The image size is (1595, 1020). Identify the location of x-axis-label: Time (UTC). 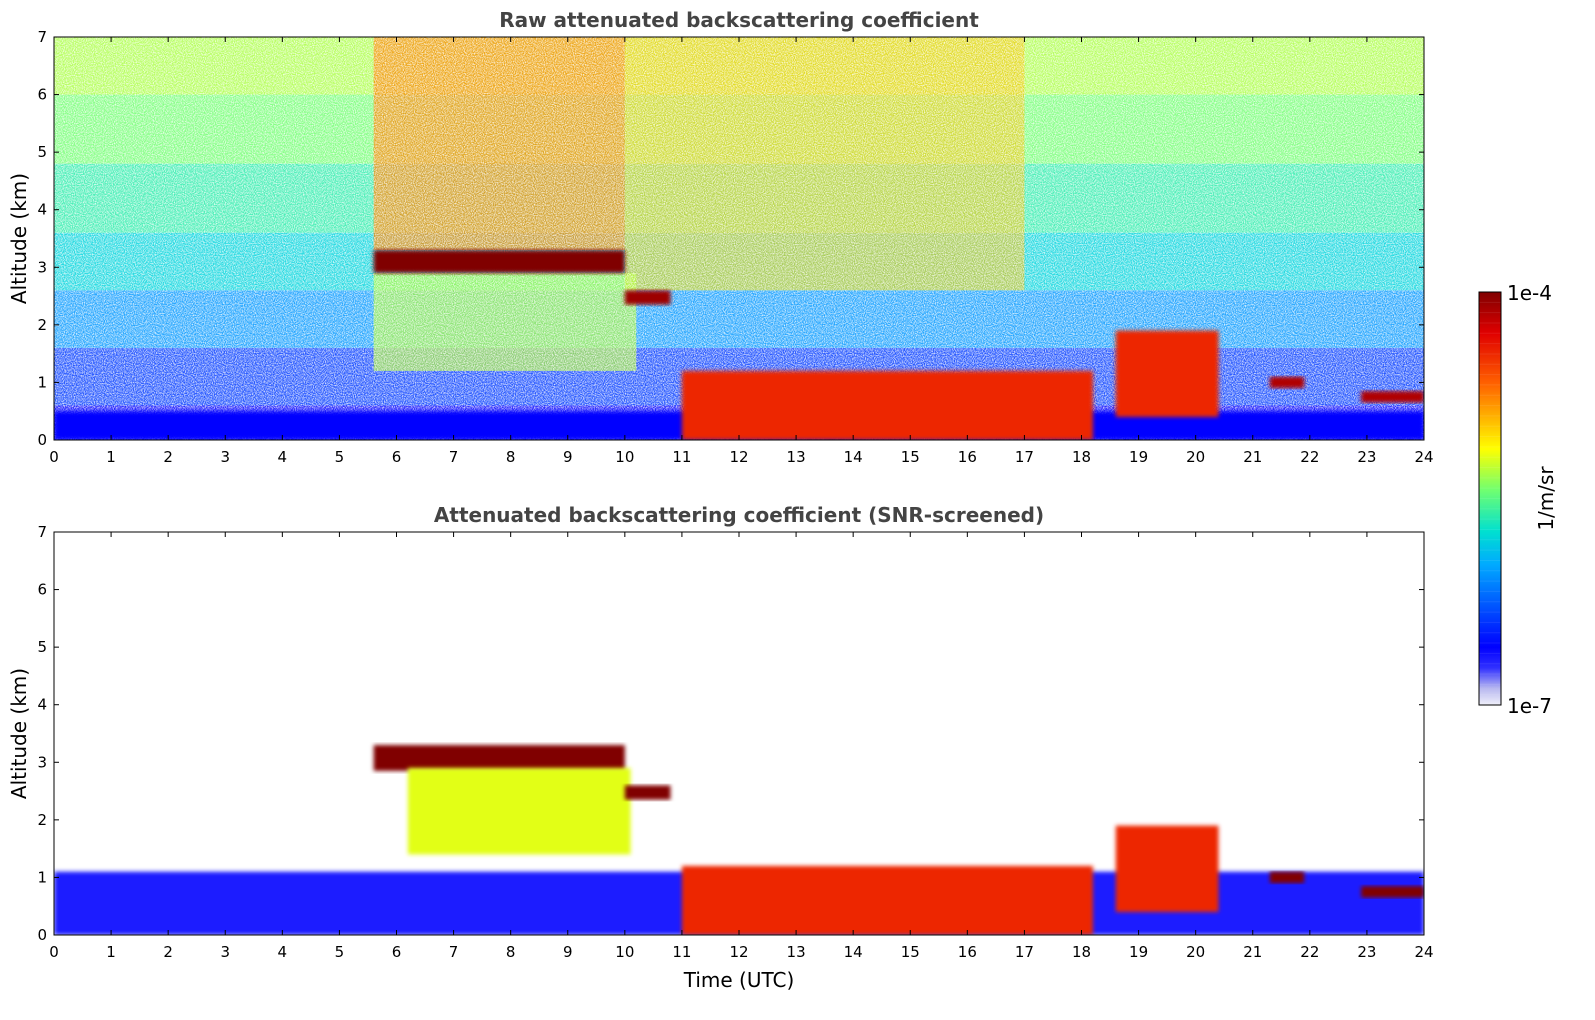
(739, 980).